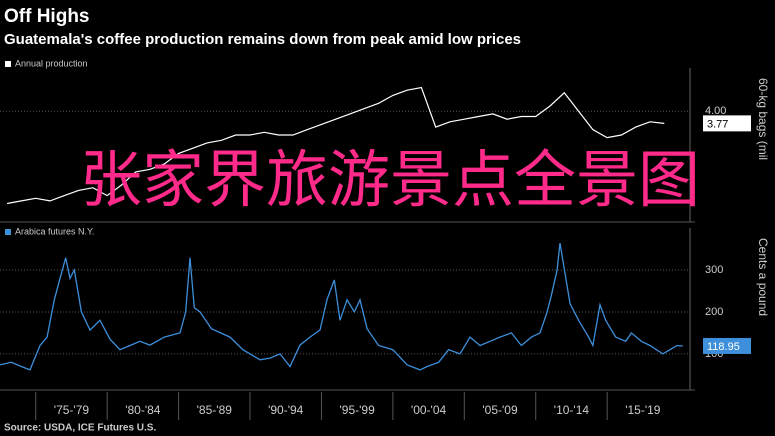 The image size is (775, 436). What do you see at coordinates (358, 410) in the screenshot?
I see `x-tick-label: '95-'99` at bounding box center [358, 410].